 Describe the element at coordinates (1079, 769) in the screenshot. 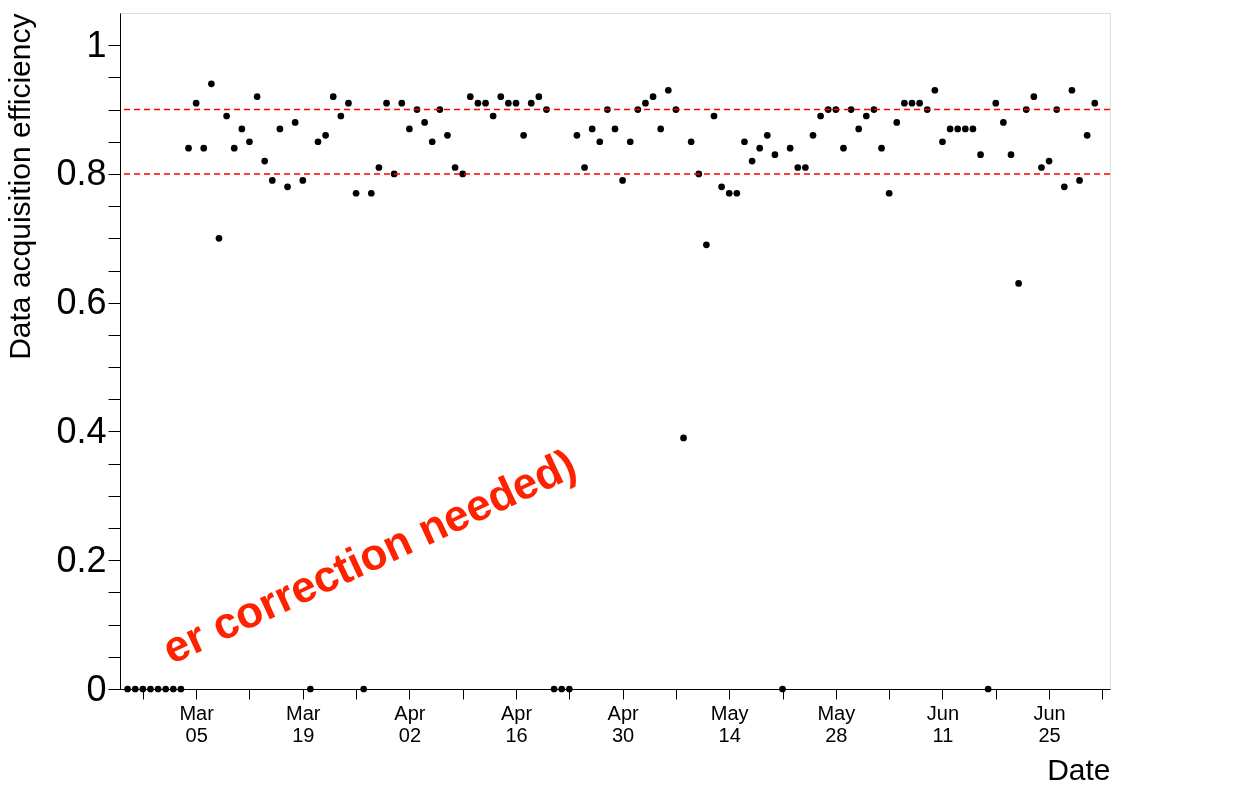

I see `x-axis-title: Date` at that location.